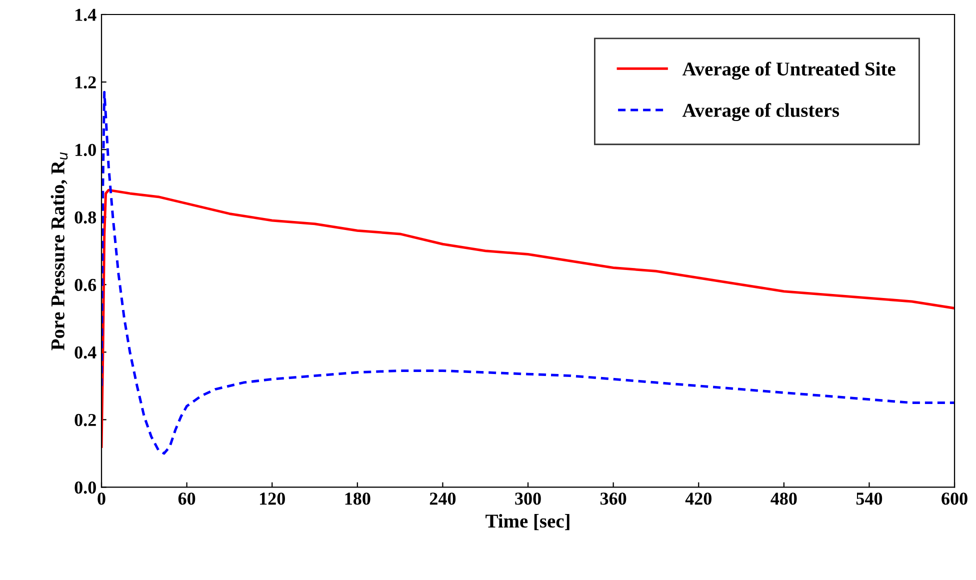 The height and width of the screenshot is (580, 976). I want to click on x-tick-label: 360, so click(613, 498).